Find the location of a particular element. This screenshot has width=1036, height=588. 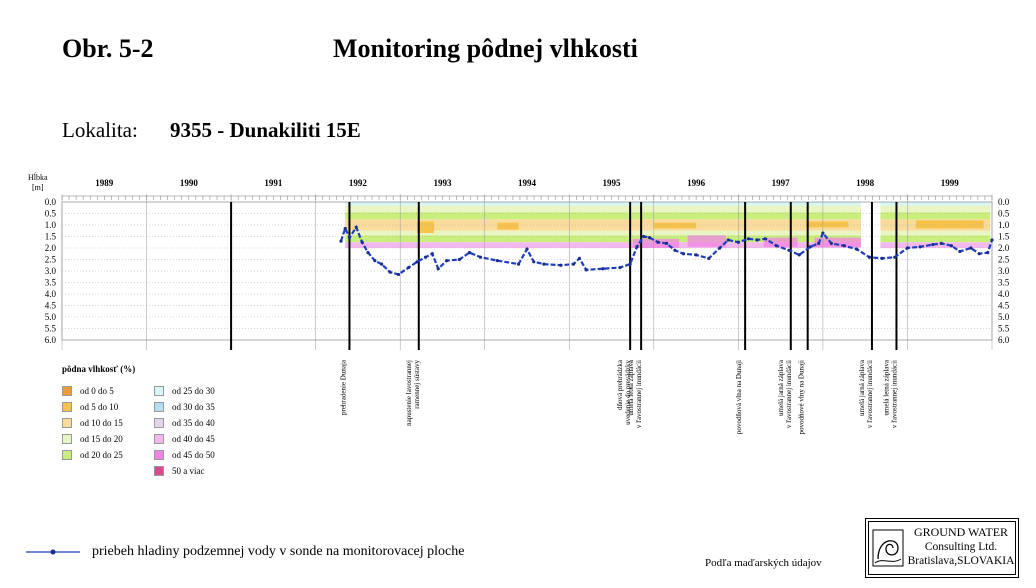

y-tick-label-right: 5.0 is located at coordinates (1004, 317).